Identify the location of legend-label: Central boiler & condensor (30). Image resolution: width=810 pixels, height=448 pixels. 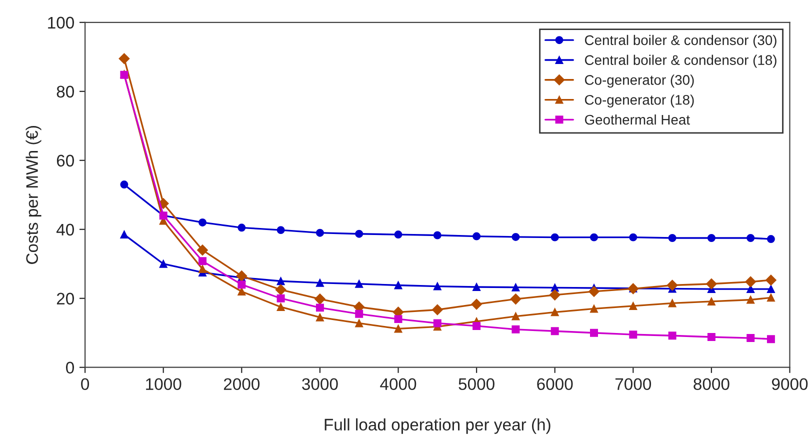
(680, 41).